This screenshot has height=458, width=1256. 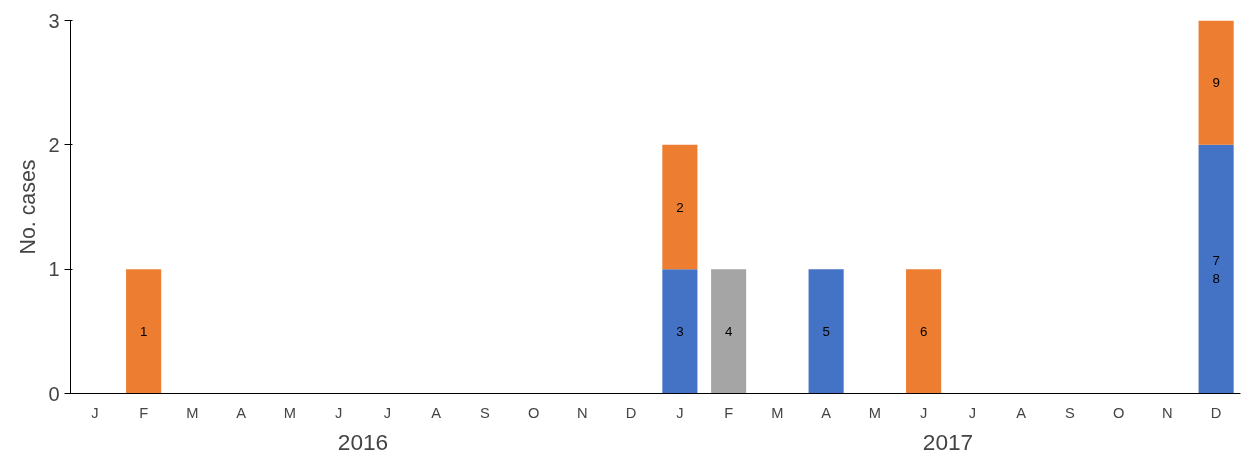 I want to click on y-tick-label: 0, so click(x=54, y=393).